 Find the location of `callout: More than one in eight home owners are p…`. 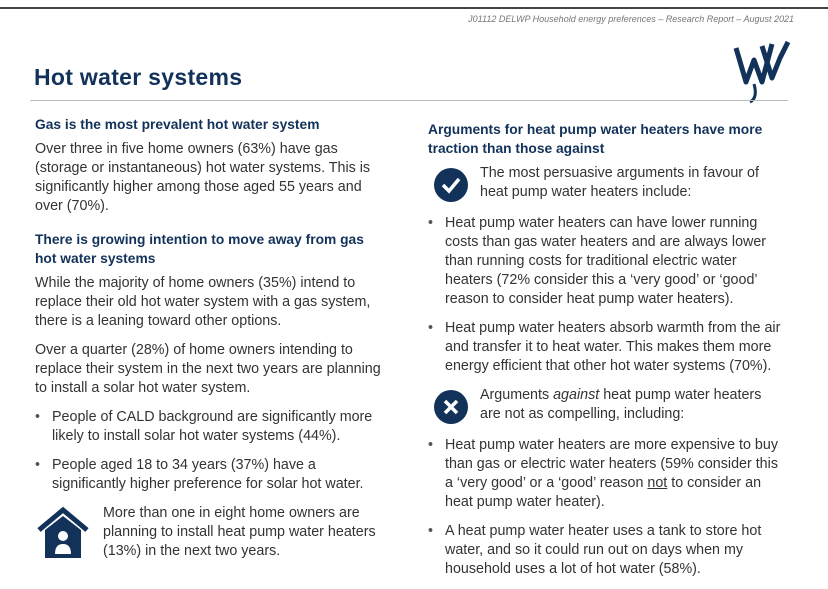

callout: More than one in eight home owners are p… is located at coordinates (211, 532).